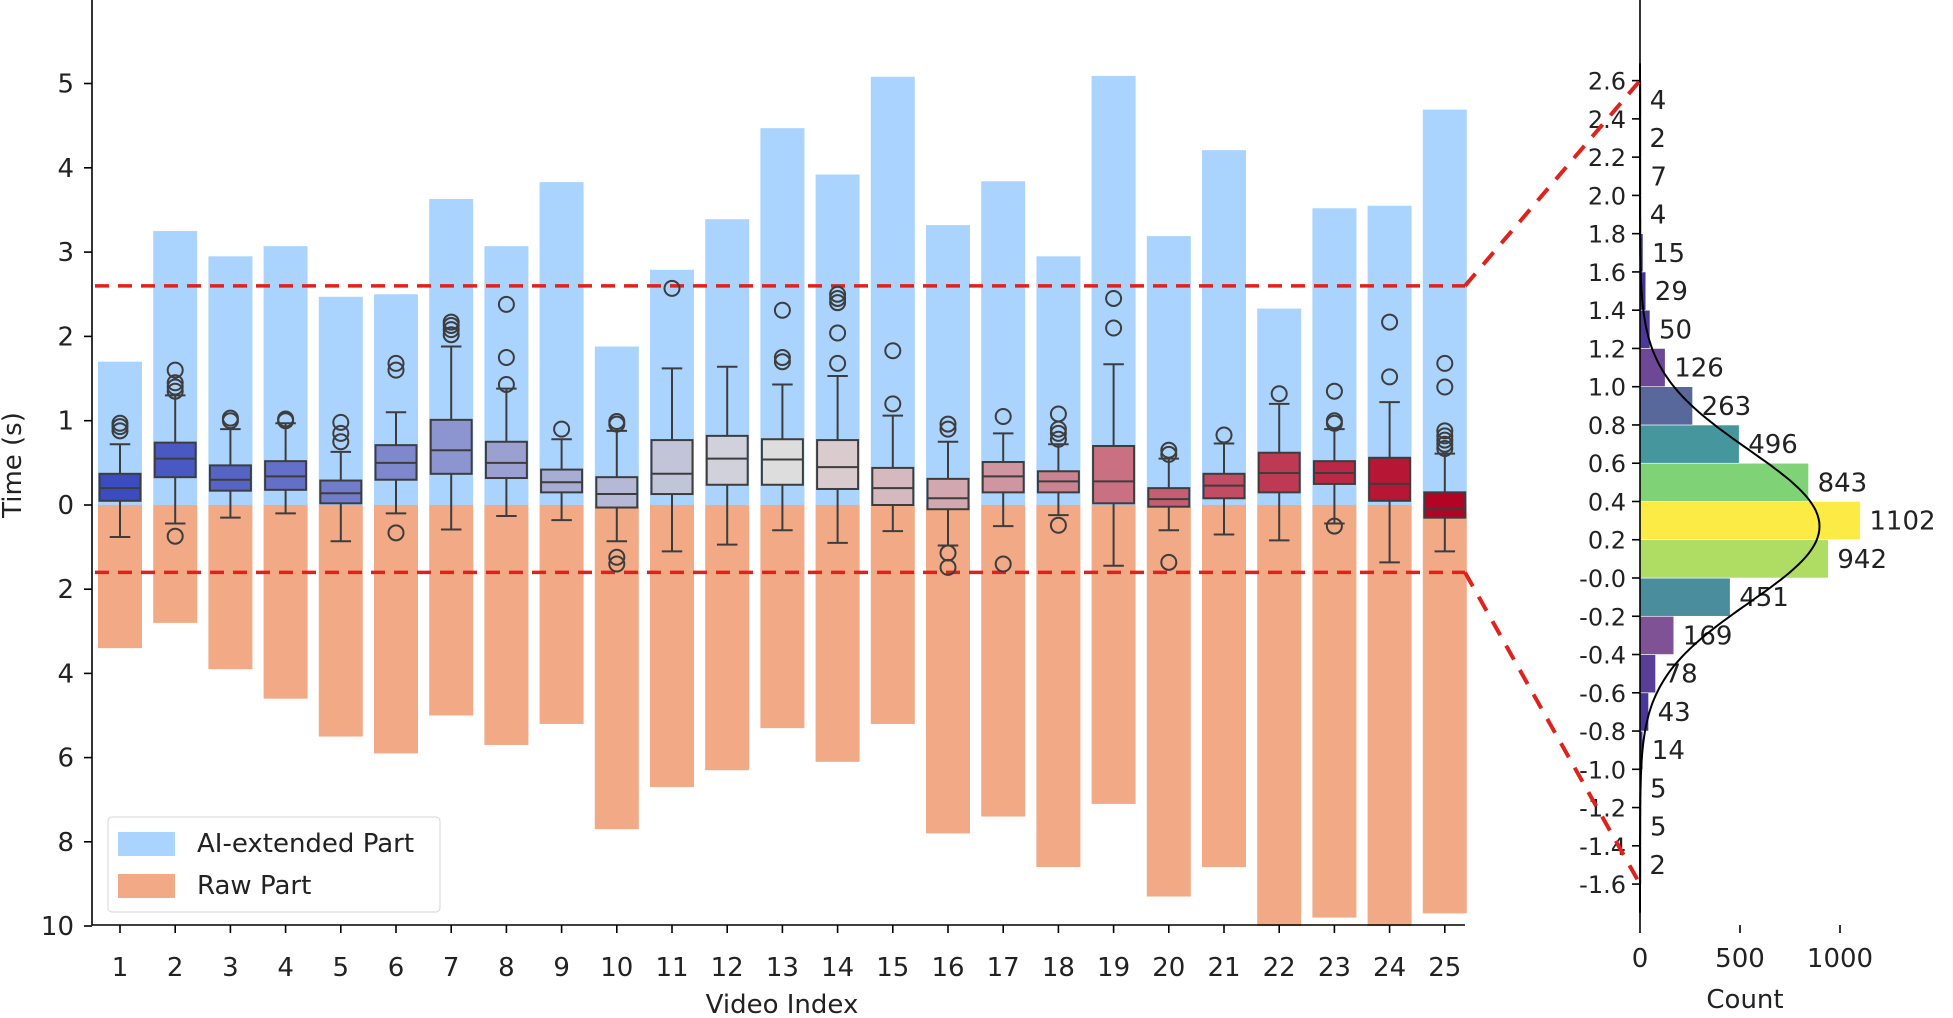 The image size is (1953, 1018). I want to click on hist-y-tick-label: 1.2, so click(1607, 349).